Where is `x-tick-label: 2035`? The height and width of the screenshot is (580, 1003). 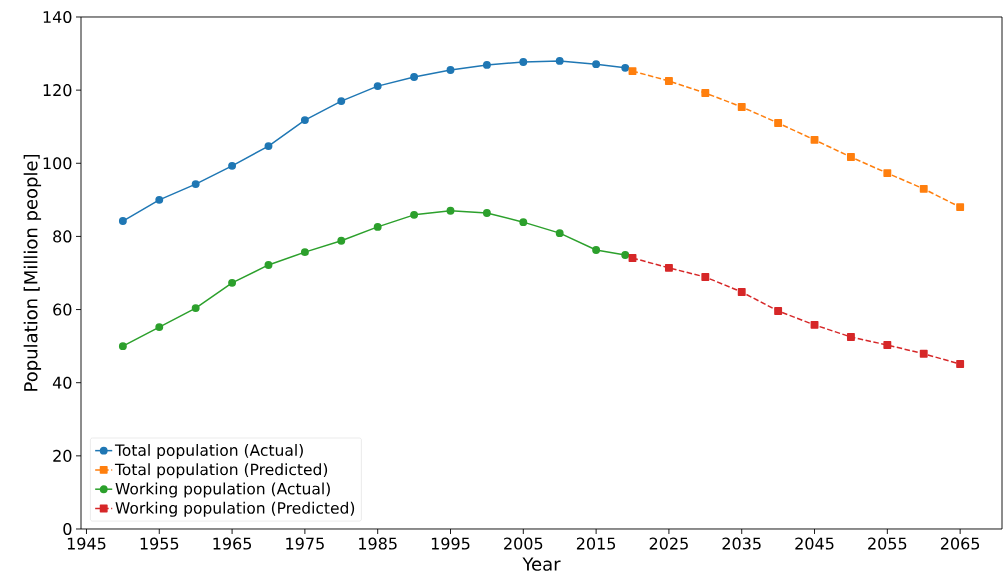
x-tick-label: 2035 is located at coordinates (741, 543).